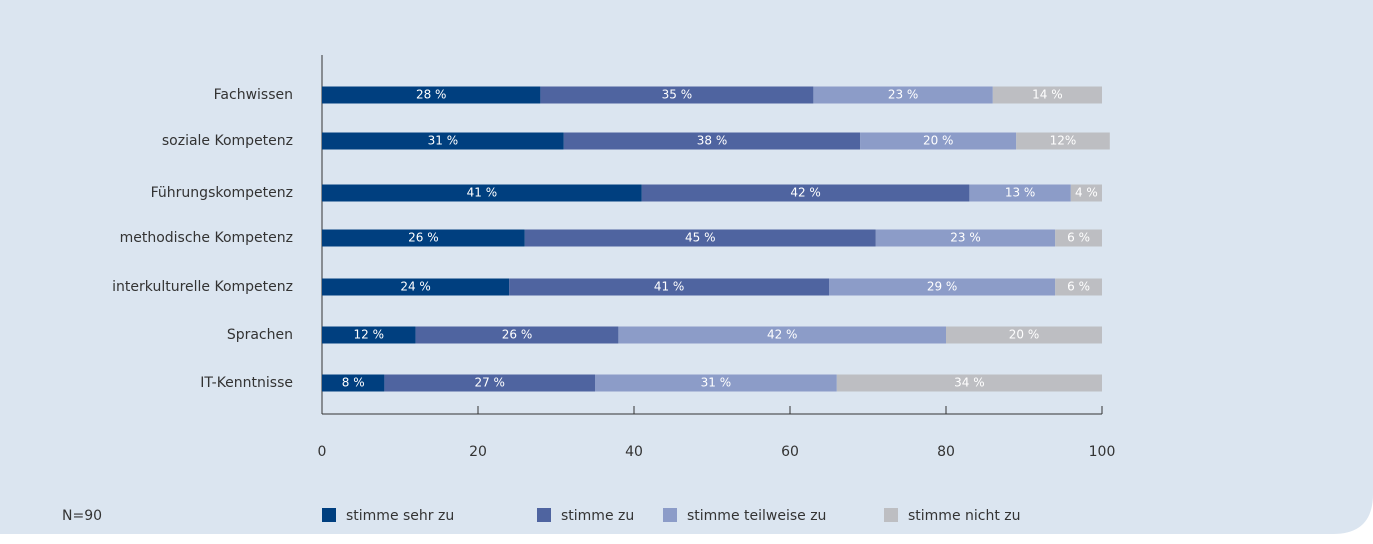  Describe the element at coordinates (946, 452) in the screenshot. I see `x-tick-label: 80` at that location.